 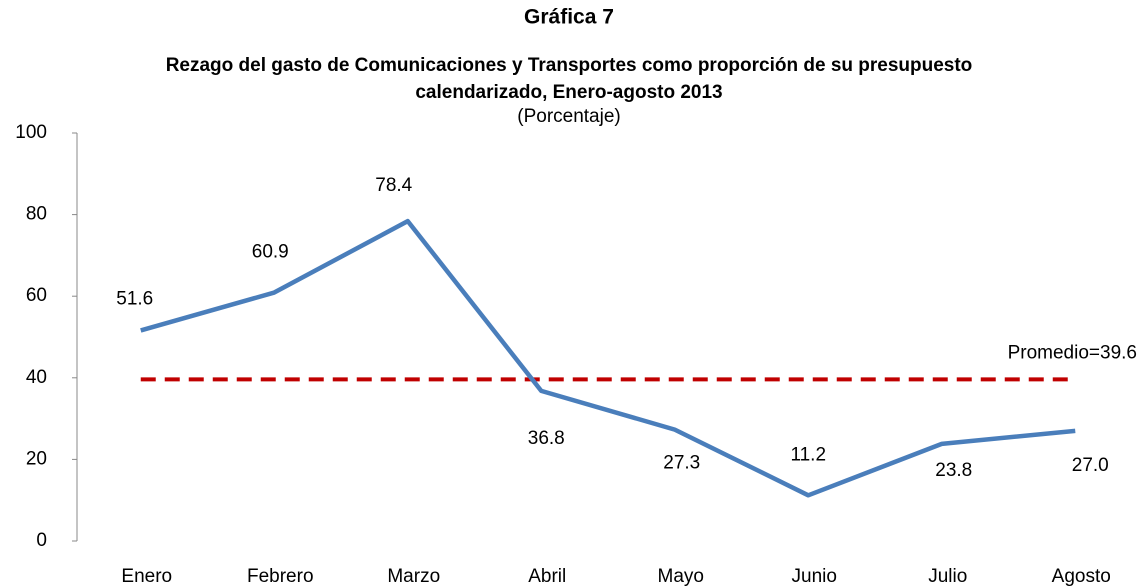 I want to click on data-label: 23.8, so click(x=953, y=470).